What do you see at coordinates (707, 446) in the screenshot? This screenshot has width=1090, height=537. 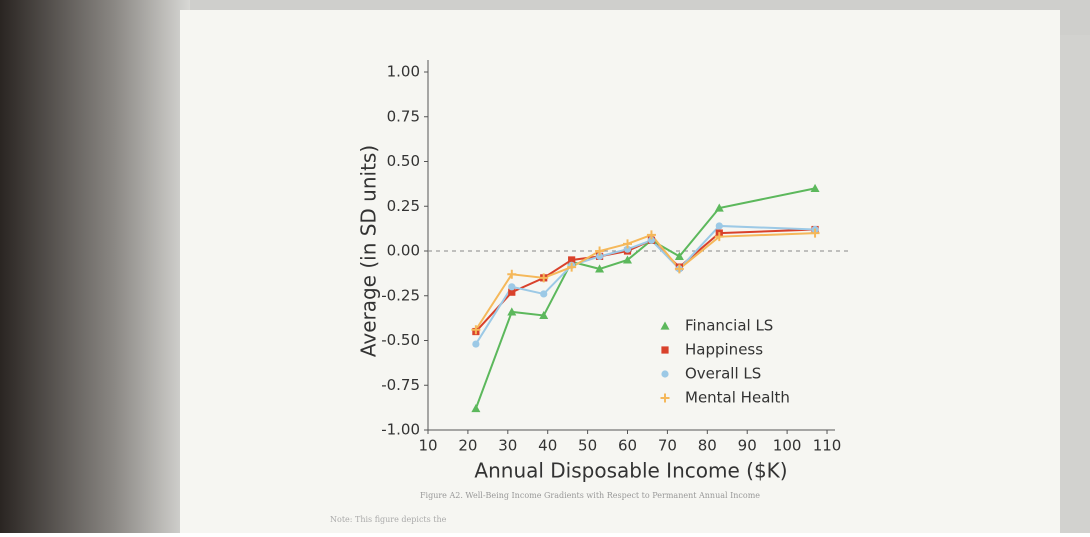 I see `x-tick-label: 80` at bounding box center [707, 446].